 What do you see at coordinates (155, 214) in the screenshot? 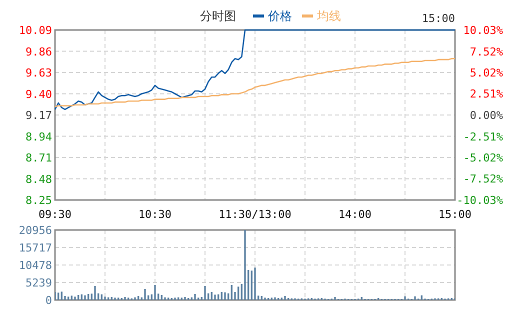
I see `x-tick-label: 10:30` at bounding box center [155, 214].